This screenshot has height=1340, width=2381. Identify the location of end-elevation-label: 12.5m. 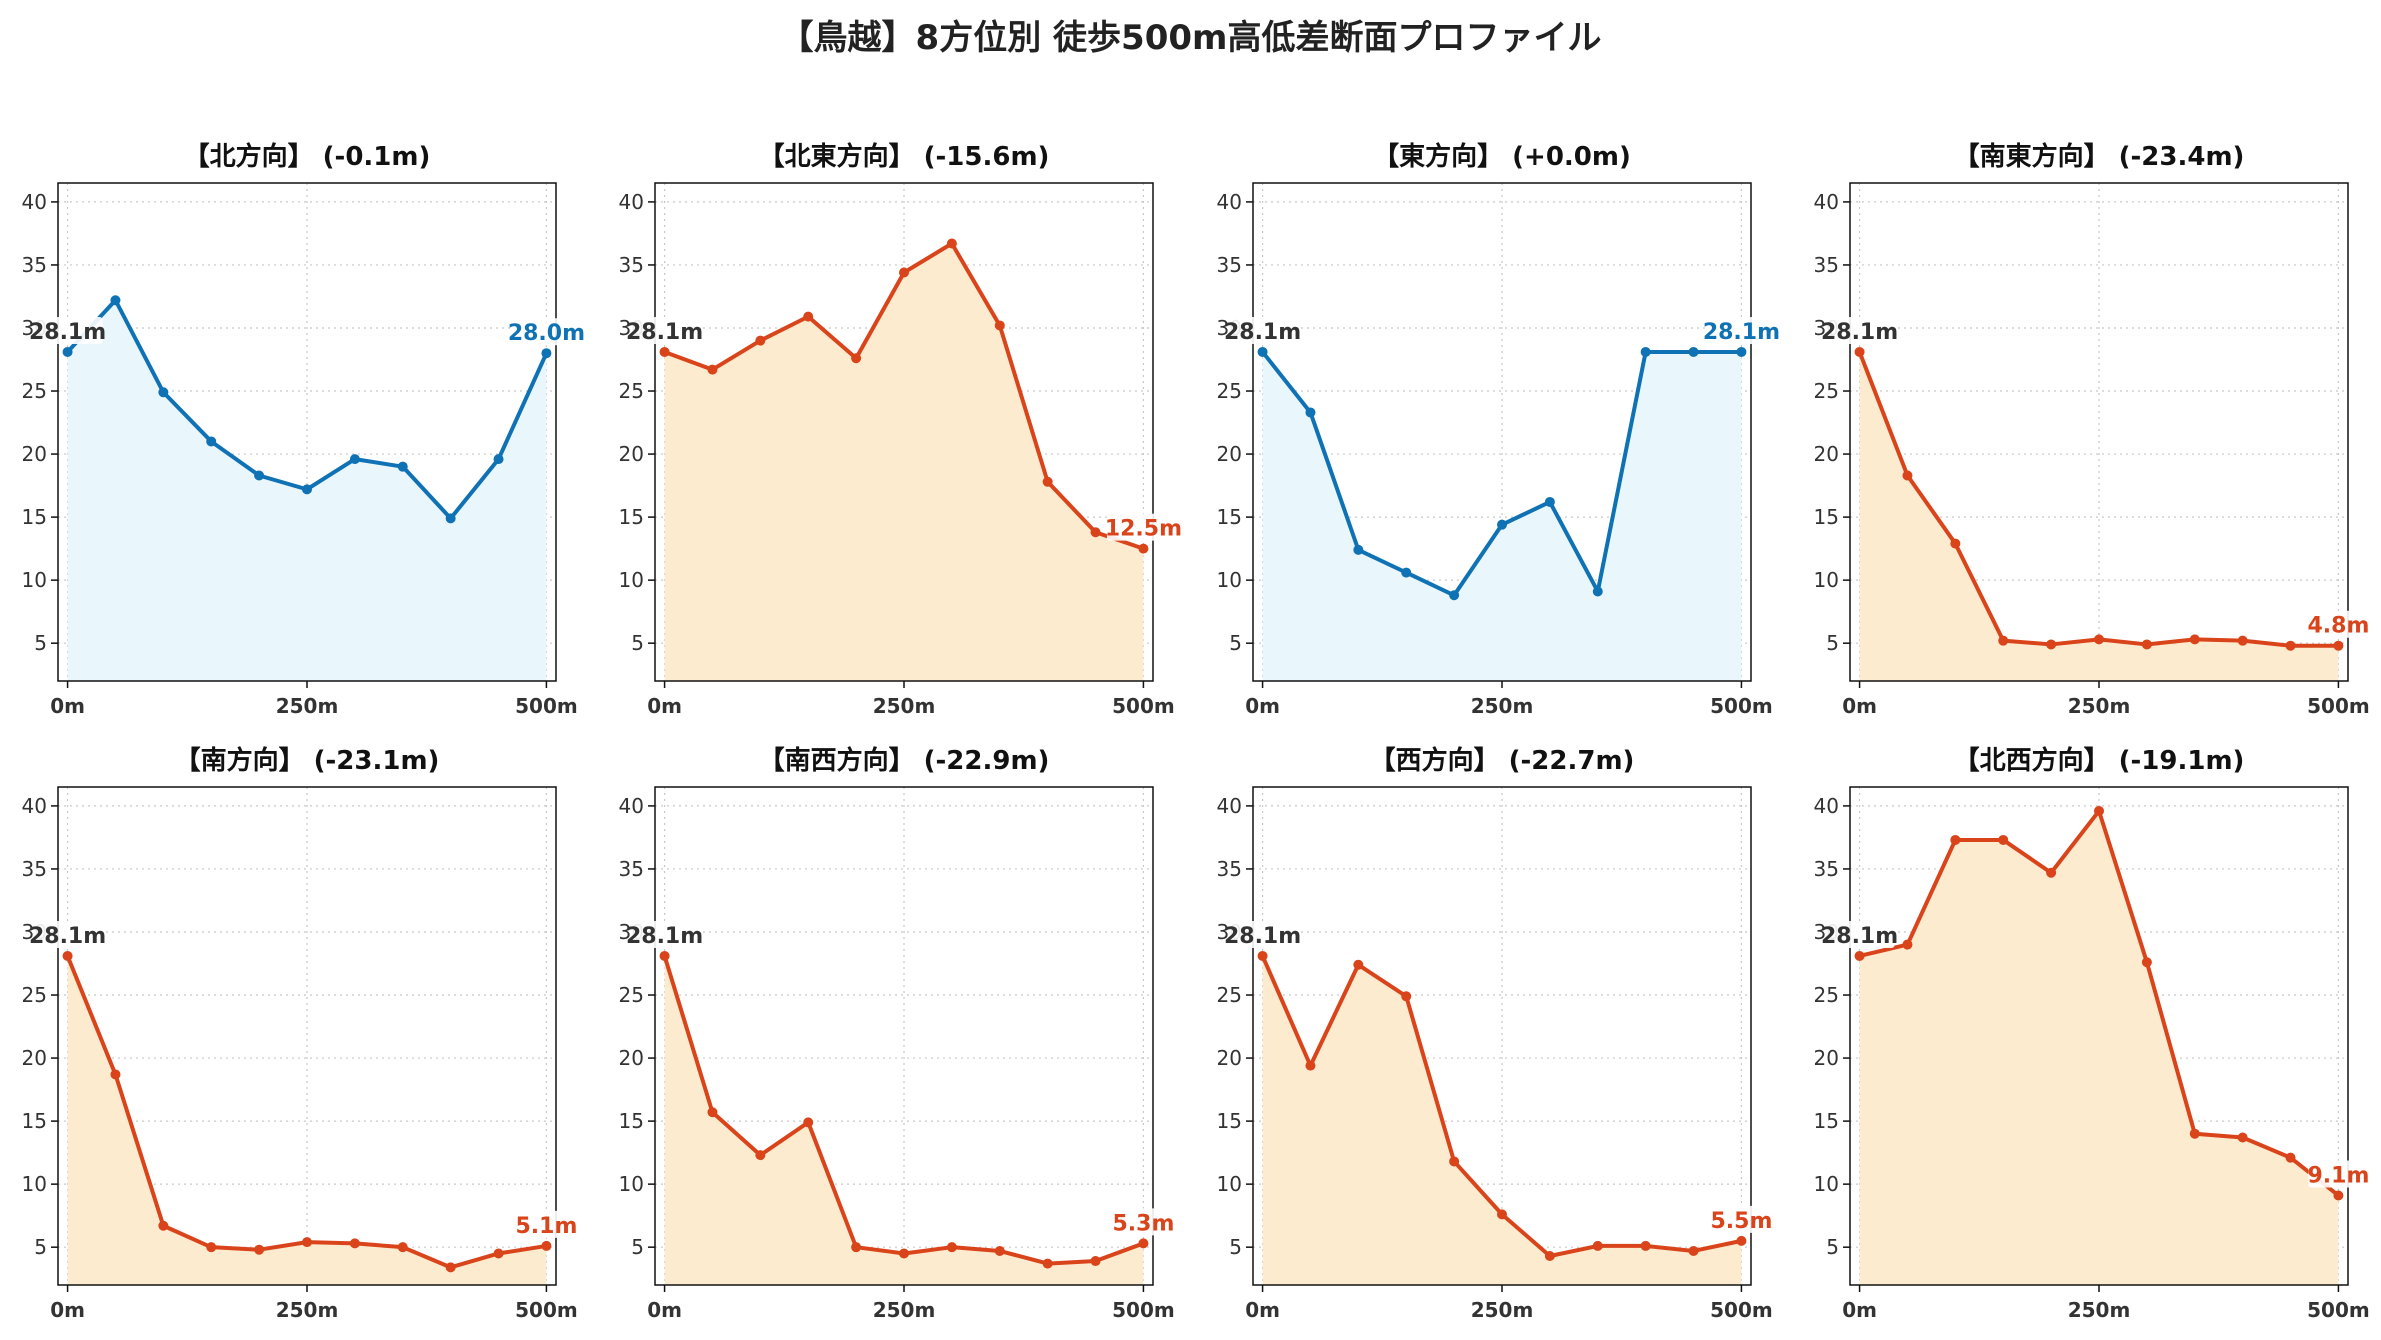
(1143, 529).